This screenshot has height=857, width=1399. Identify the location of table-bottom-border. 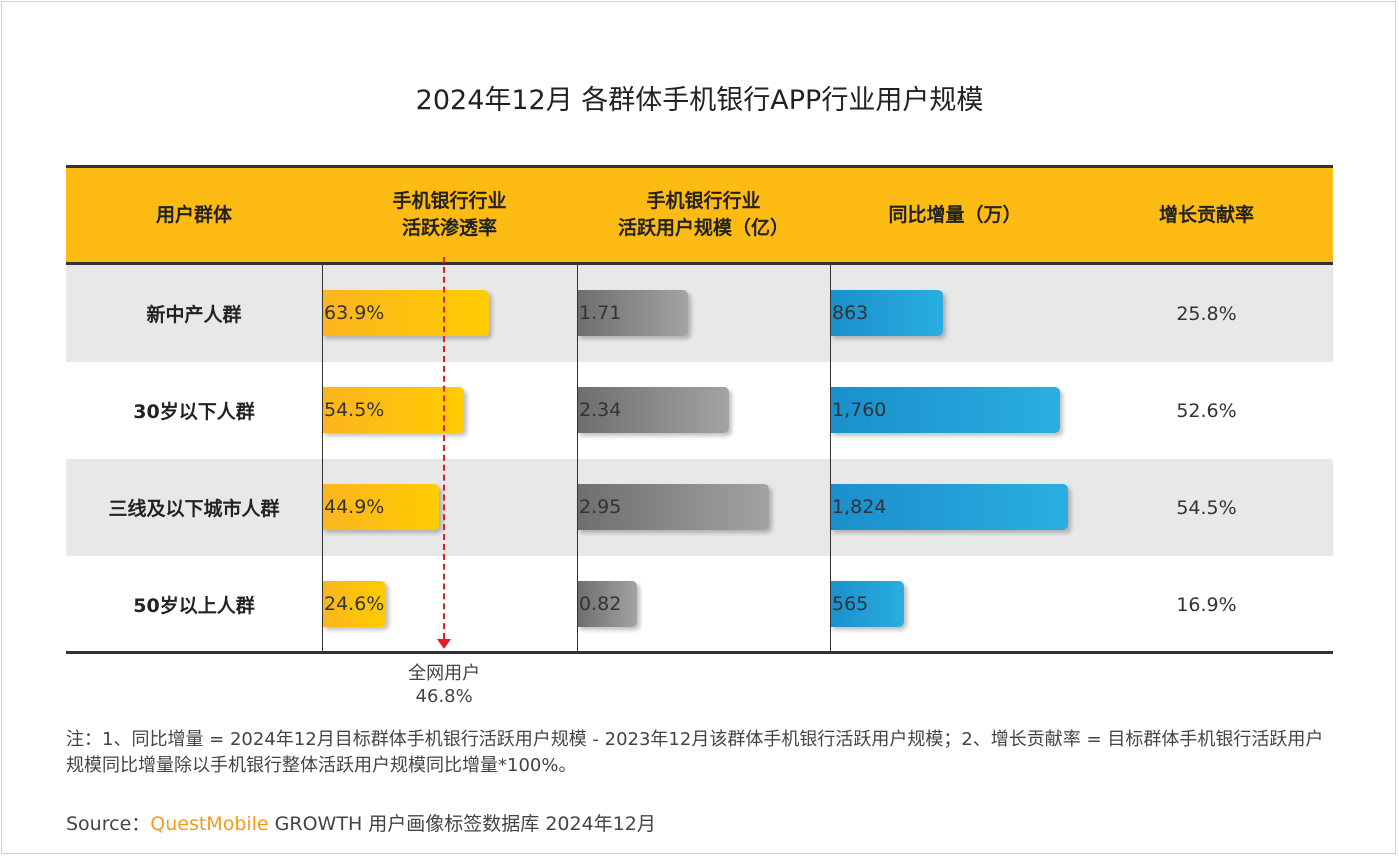
(699, 652).